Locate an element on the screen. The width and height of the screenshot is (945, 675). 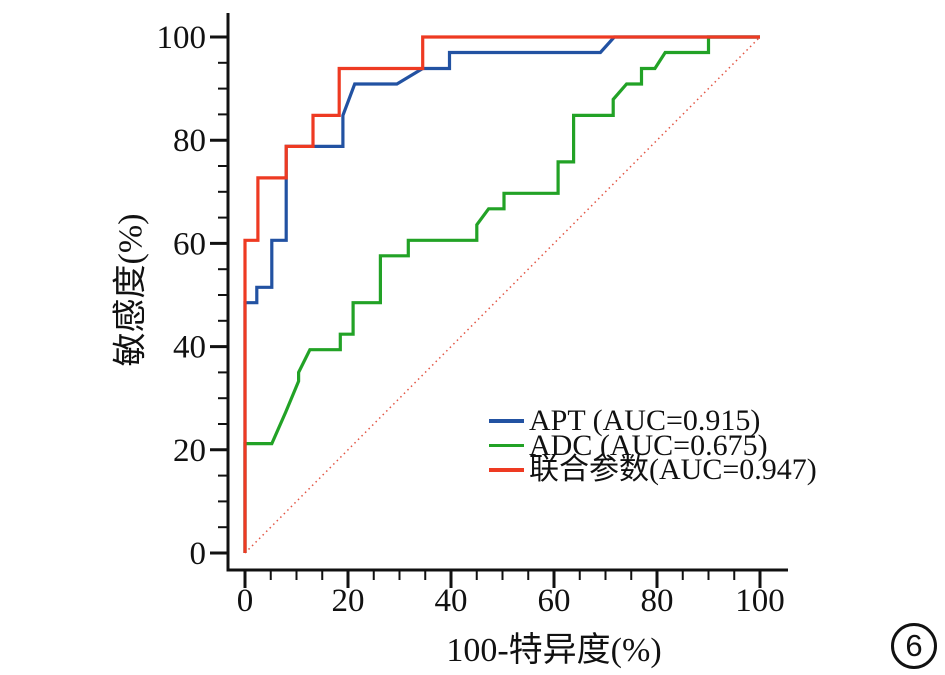
figure-number: 6 is located at coordinates (914, 645).